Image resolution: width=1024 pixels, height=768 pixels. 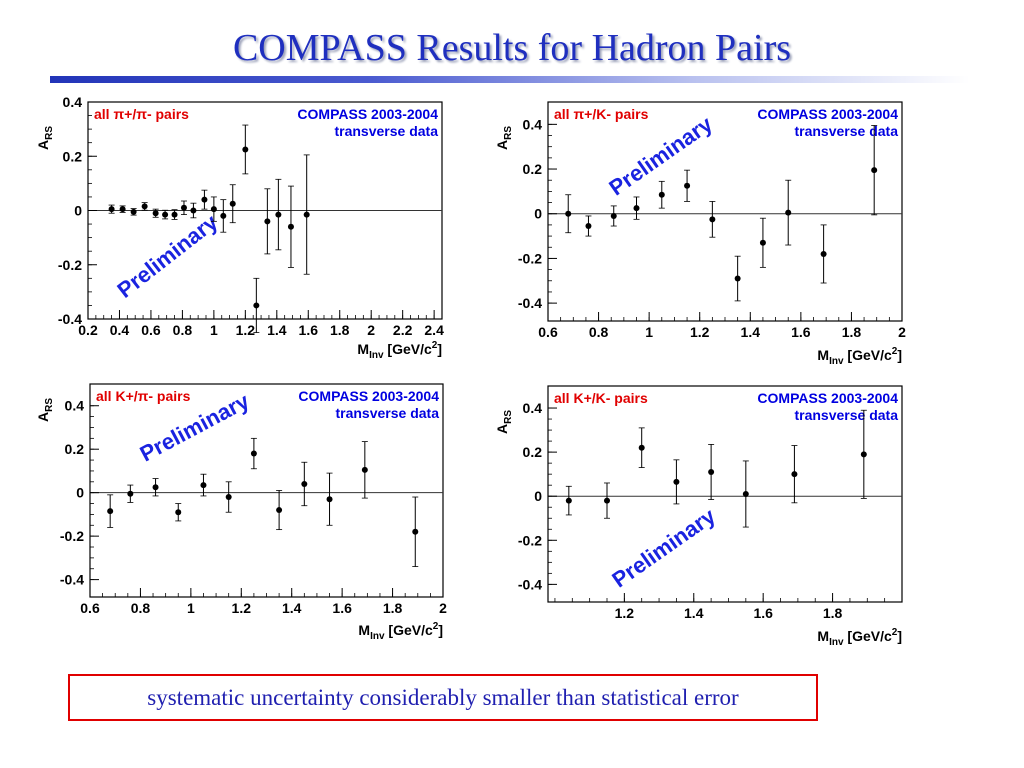 I want to click on x-tick-label: 2, so click(x=371, y=330).